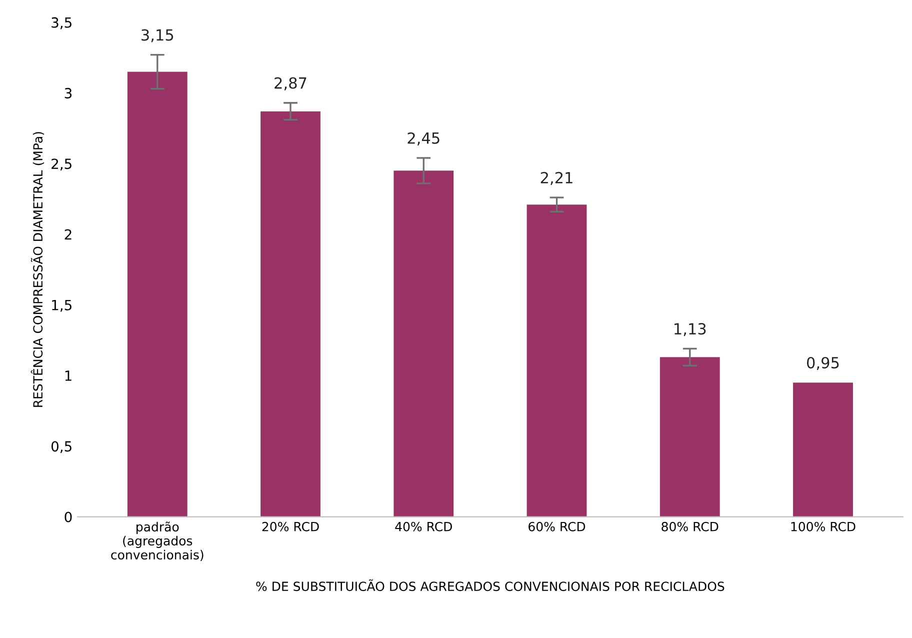 The height and width of the screenshot is (638, 912). What do you see at coordinates (290, 83) in the screenshot?
I see `data-label: 2,87` at bounding box center [290, 83].